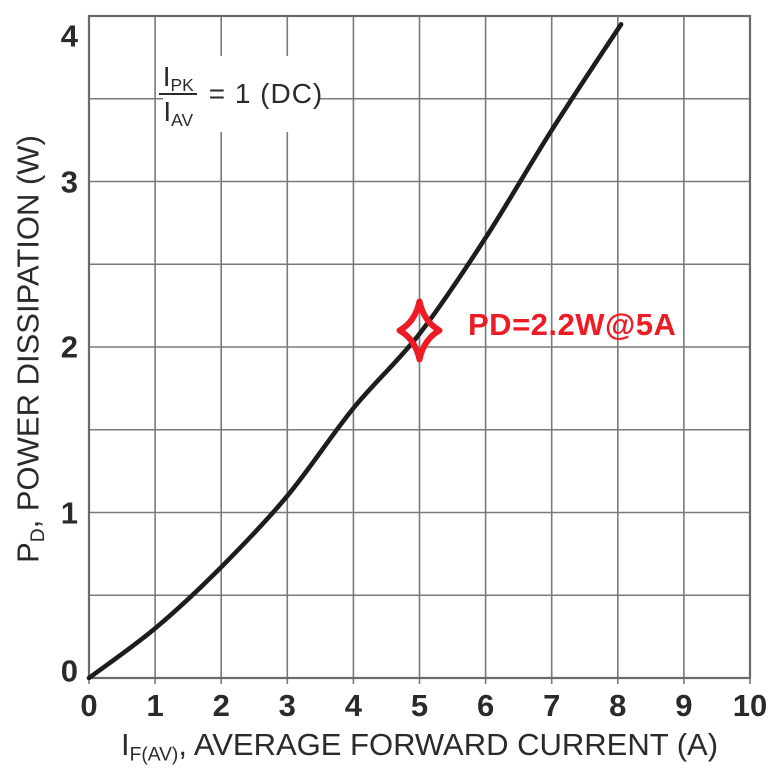  Describe the element at coordinates (572, 324) in the screenshot. I see `operating-point-label: PD=2.2W@5A` at that location.